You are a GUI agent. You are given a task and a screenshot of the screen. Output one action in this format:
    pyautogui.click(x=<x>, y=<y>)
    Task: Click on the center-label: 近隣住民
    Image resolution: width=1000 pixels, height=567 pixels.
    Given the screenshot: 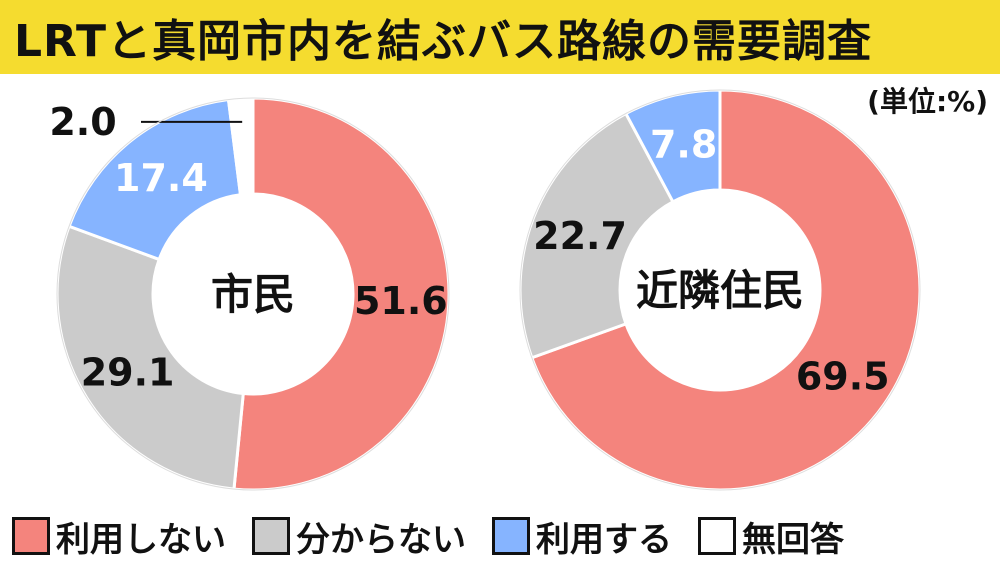 What is the action you would take?
    pyautogui.click(x=720, y=290)
    